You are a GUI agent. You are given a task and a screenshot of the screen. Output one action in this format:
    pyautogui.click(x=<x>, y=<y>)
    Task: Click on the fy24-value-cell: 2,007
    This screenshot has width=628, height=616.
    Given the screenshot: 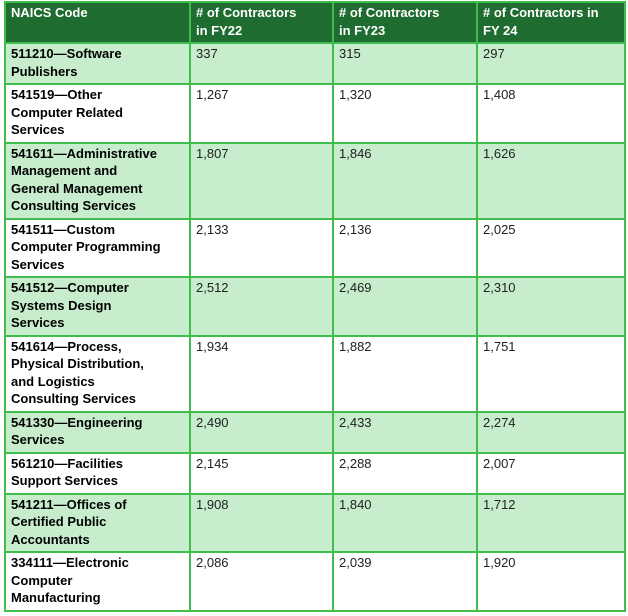 What is the action you would take?
    pyautogui.click(x=551, y=473)
    